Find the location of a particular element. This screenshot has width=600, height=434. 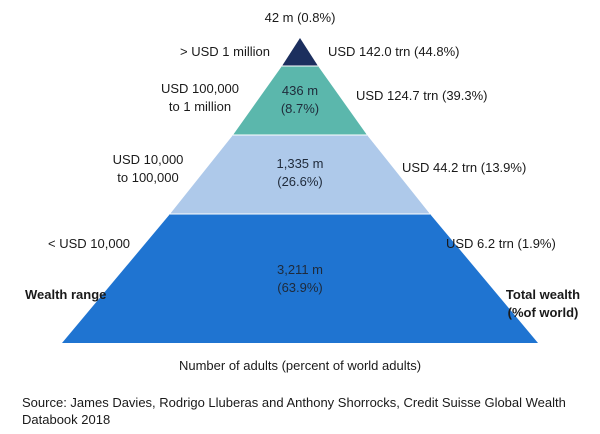

wealth-range-title: Wealth range is located at coordinates (66, 294).